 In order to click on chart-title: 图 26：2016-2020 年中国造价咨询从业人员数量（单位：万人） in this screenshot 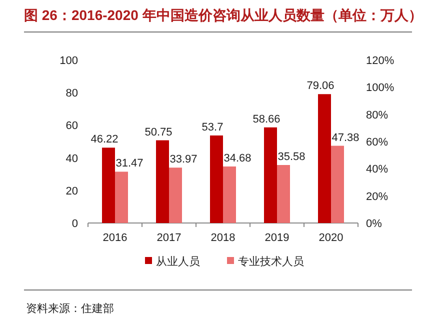, I will do `click(223, 15)`.